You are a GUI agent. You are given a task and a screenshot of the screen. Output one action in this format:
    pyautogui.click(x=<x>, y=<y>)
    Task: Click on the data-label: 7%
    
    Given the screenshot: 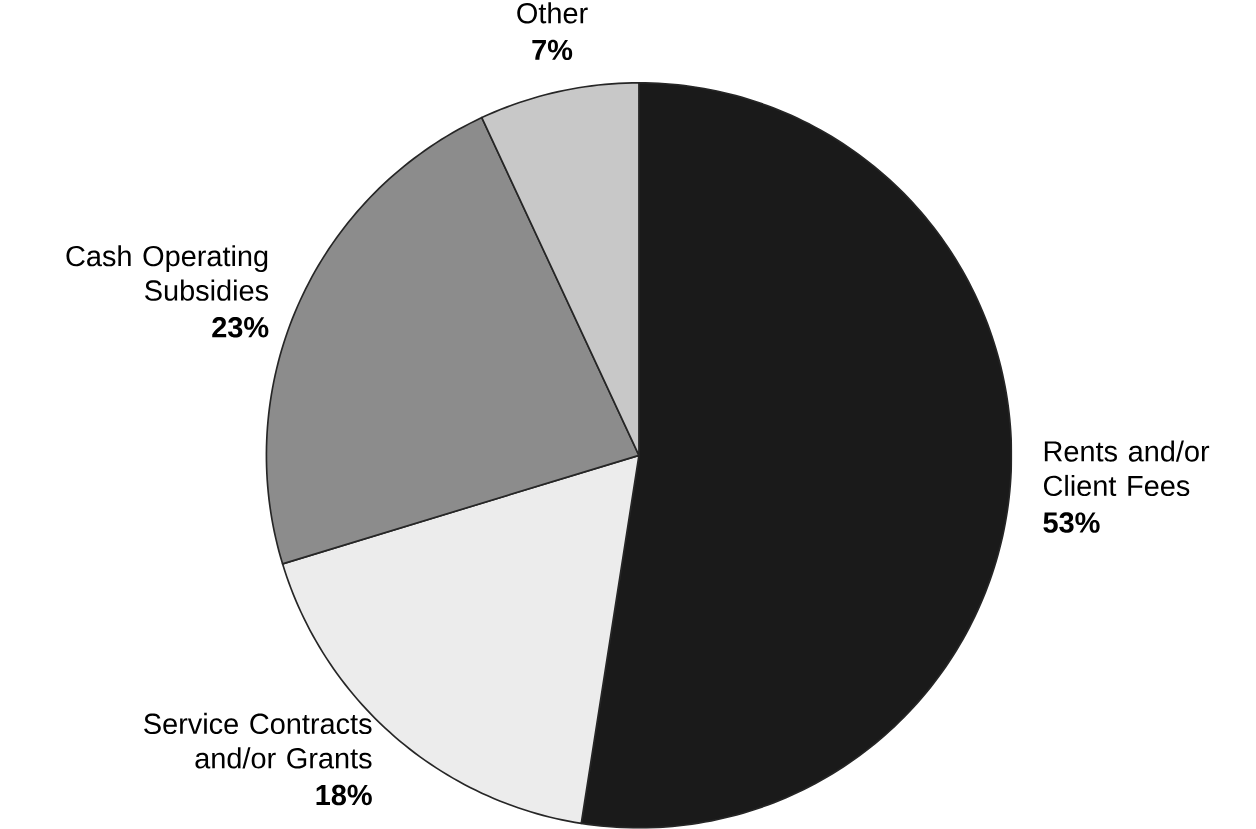 What is the action you would take?
    pyautogui.click(x=552, y=50)
    